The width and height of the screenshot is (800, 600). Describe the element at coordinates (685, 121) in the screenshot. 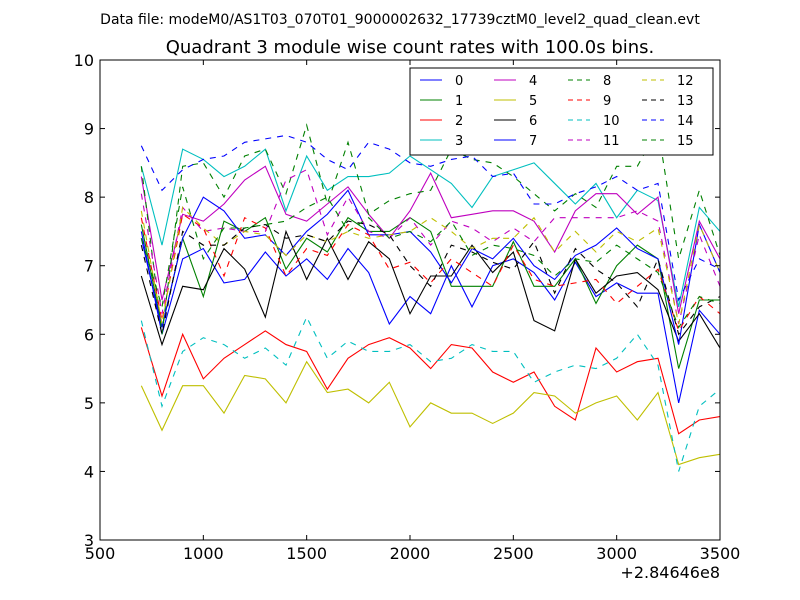

I see `legend-label-14: 14` at that location.